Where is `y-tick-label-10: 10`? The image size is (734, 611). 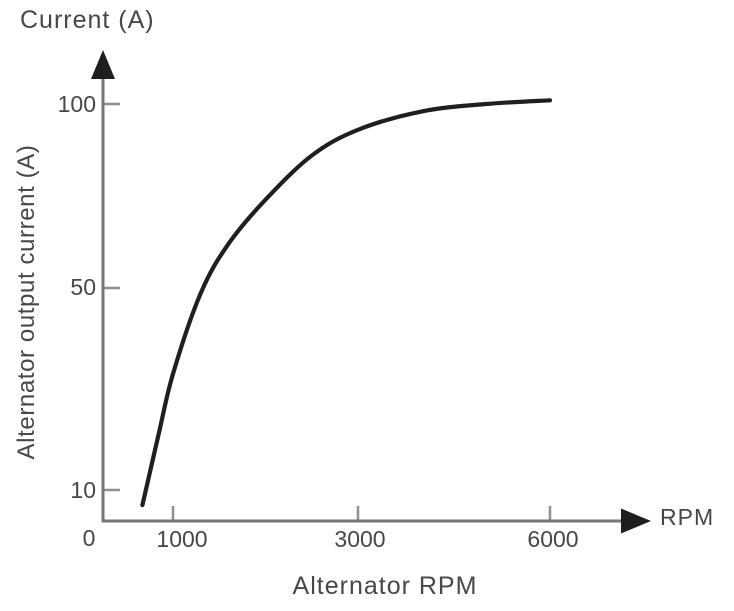
y-tick-label-10: 10 is located at coordinates (83, 490).